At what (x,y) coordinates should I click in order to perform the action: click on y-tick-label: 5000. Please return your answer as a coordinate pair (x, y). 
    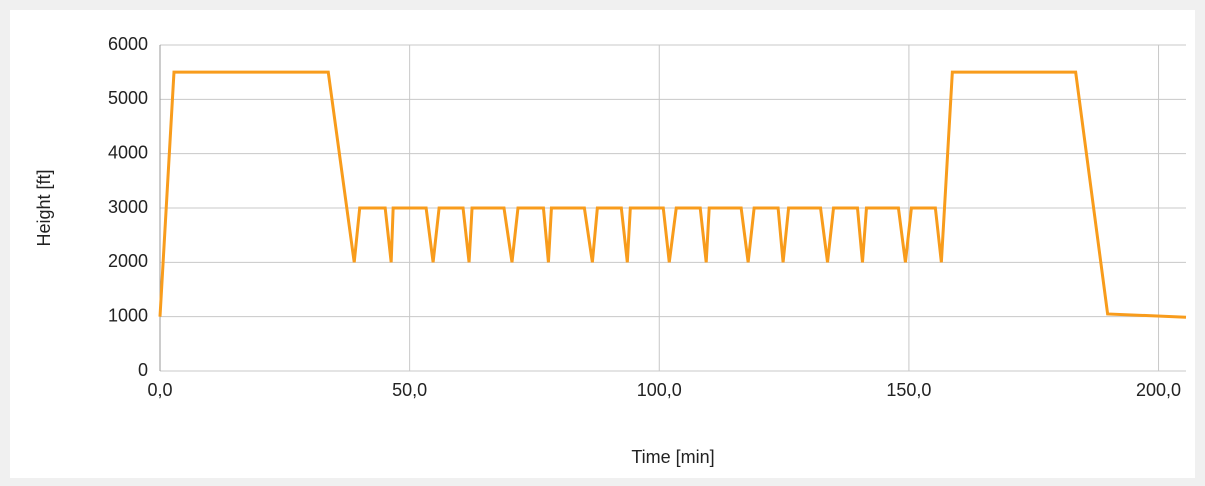
    Looking at the image, I should click on (128, 98).